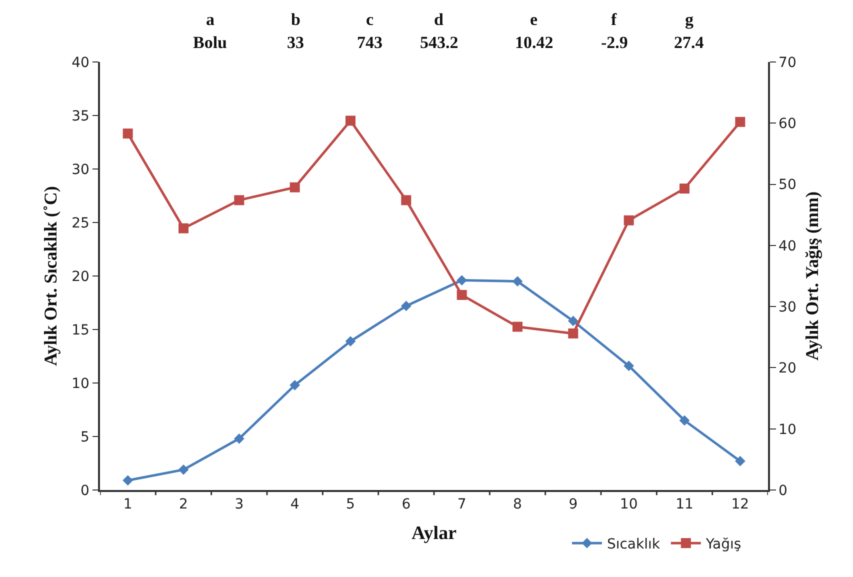 The width and height of the screenshot is (853, 577). I want to click on text: g, so click(689, 19).